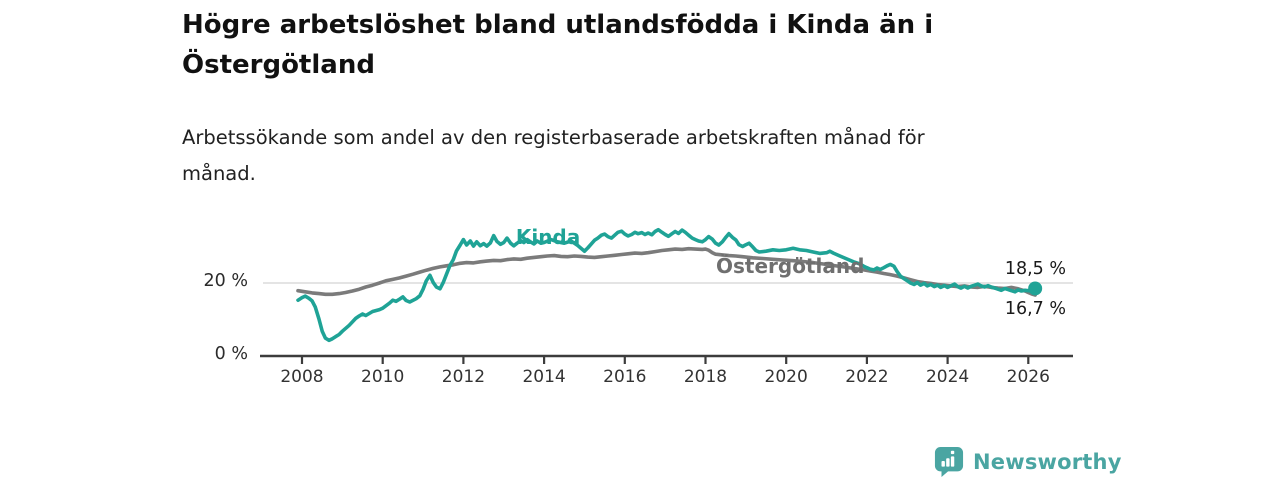 This screenshot has width=1280, height=480. Describe the element at coordinates (278, 65) in the screenshot. I see `chart-title-line2: Östergötland` at that location.